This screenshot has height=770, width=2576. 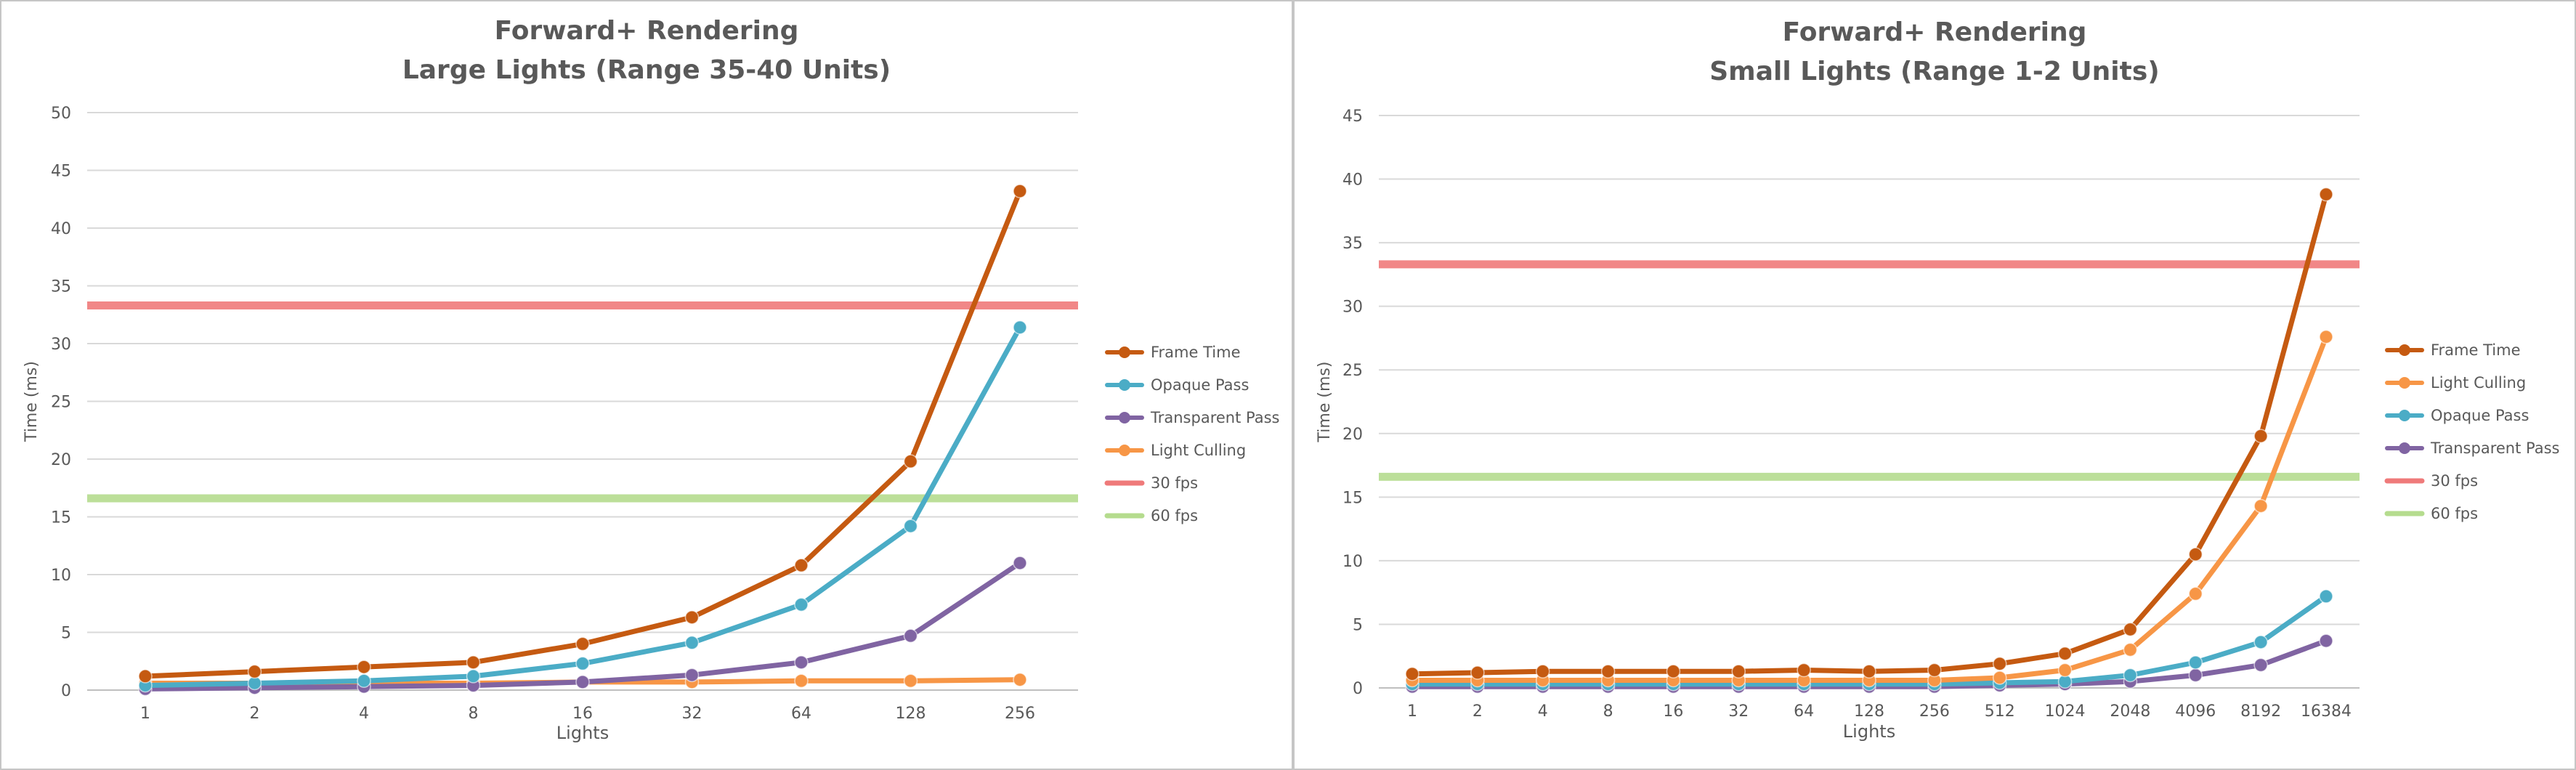 What do you see at coordinates (1869, 711) in the screenshot?
I see `x-tick-label: 128` at bounding box center [1869, 711].